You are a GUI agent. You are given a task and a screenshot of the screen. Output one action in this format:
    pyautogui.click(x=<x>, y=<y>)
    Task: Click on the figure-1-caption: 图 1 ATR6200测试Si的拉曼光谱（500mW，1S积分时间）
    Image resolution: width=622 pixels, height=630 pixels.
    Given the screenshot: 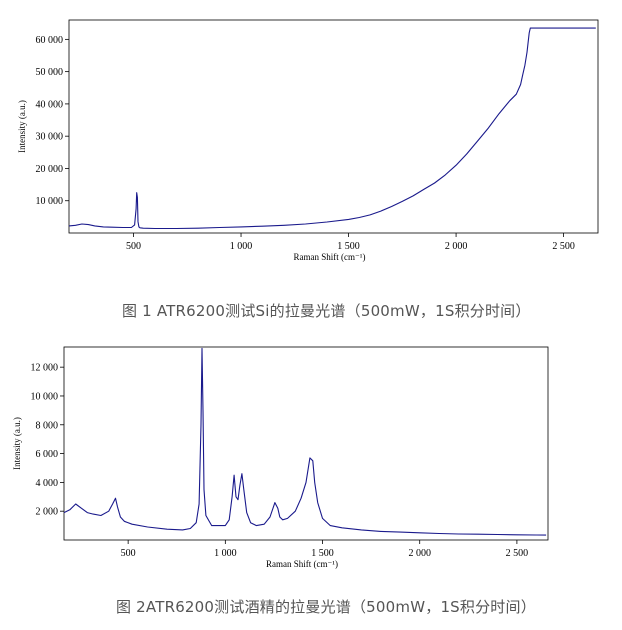 What is the action you would take?
    pyautogui.click(x=326, y=311)
    